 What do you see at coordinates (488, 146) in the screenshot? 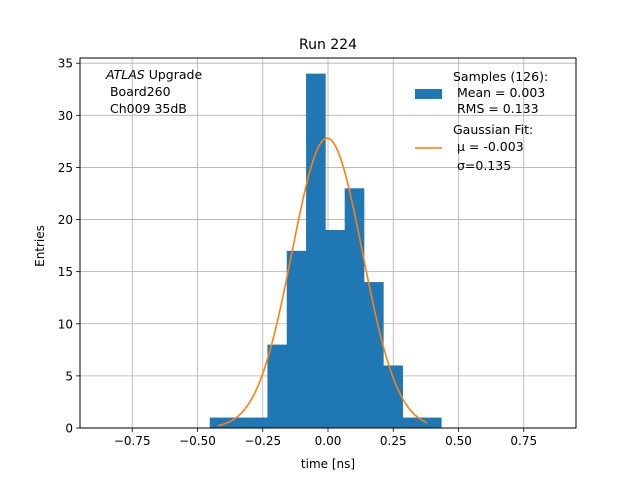
I see `legend-fit-line2: μ = -0.003` at bounding box center [488, 146].